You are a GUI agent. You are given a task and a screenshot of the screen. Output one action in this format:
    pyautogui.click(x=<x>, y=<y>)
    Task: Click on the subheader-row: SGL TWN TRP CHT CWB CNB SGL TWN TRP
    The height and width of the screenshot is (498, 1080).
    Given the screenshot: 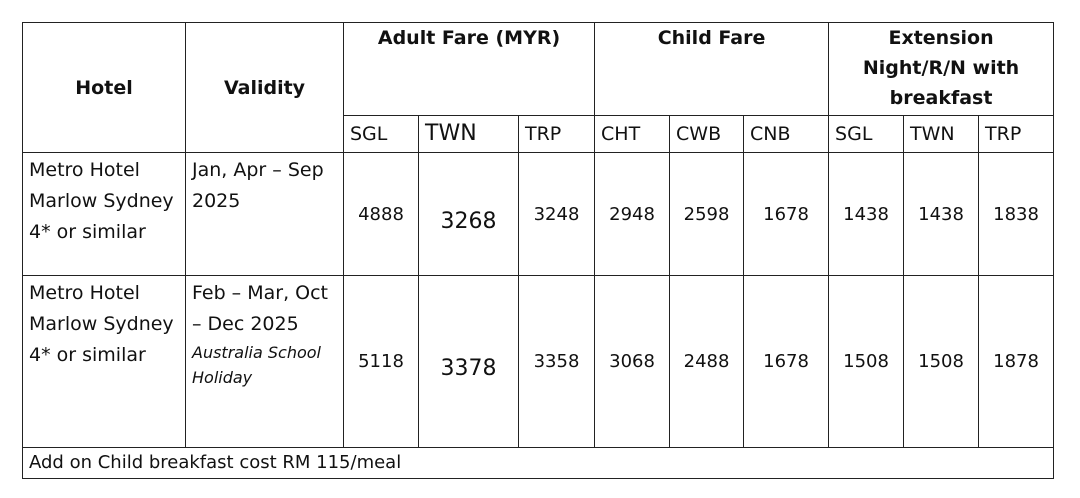 What is the action you would take?
    pyautogui.click(x=539, y=134)
    